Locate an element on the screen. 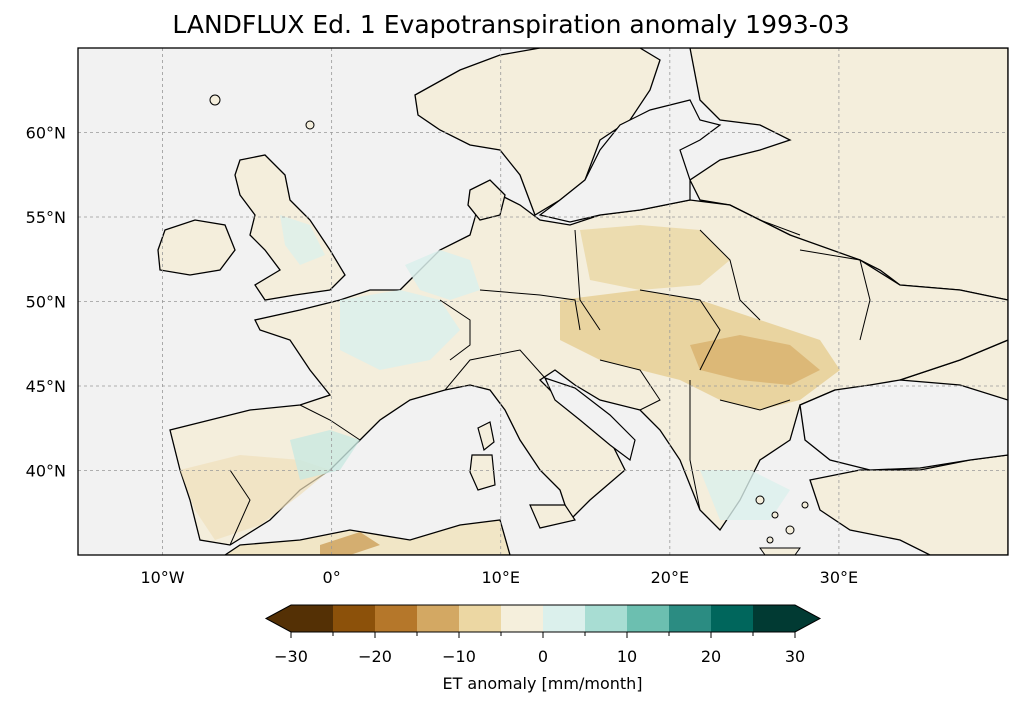 The height and width of the screenshot is (710, 1022). colorbar-tick-label: 10 is located at coordinates (627, 656).